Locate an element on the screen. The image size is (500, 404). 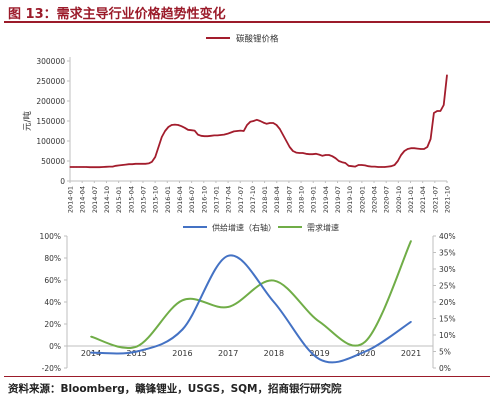
right-y-tick-label: 40% is located at coordinates (447, 236).